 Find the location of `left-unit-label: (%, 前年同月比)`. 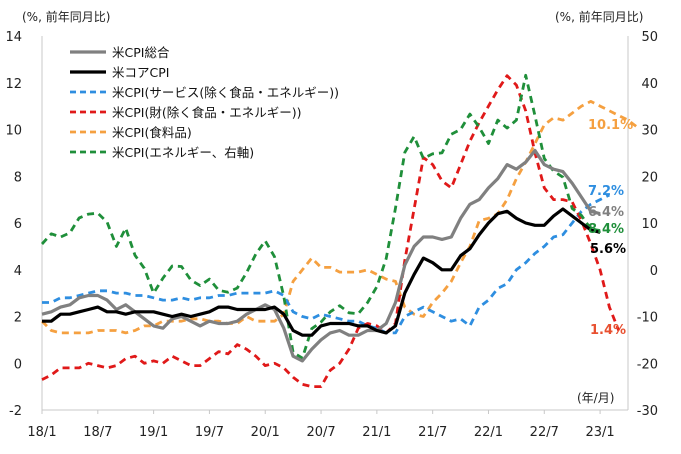

left-unit-label: (%, 前年同月比) is located at coordinates (66, 16).